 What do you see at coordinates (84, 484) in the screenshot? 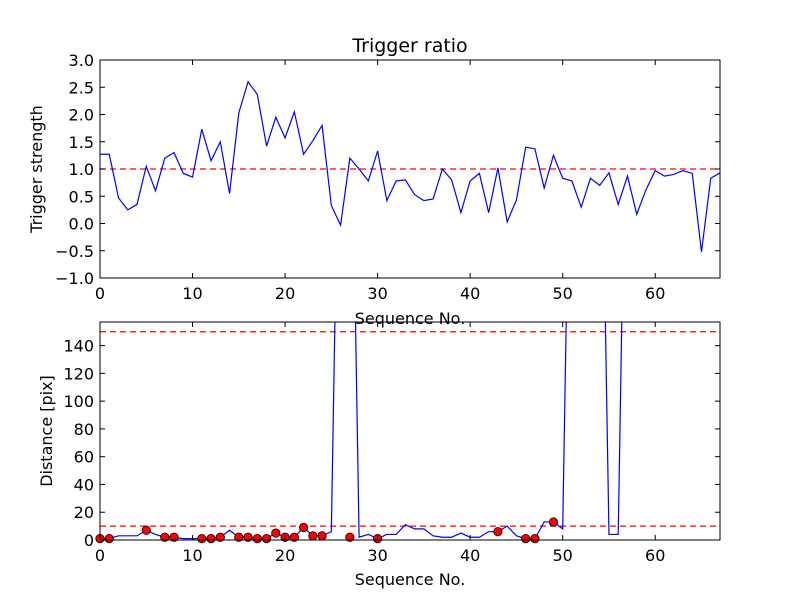
I see `y-tick-label: 40` at bounding box center [84, 484].